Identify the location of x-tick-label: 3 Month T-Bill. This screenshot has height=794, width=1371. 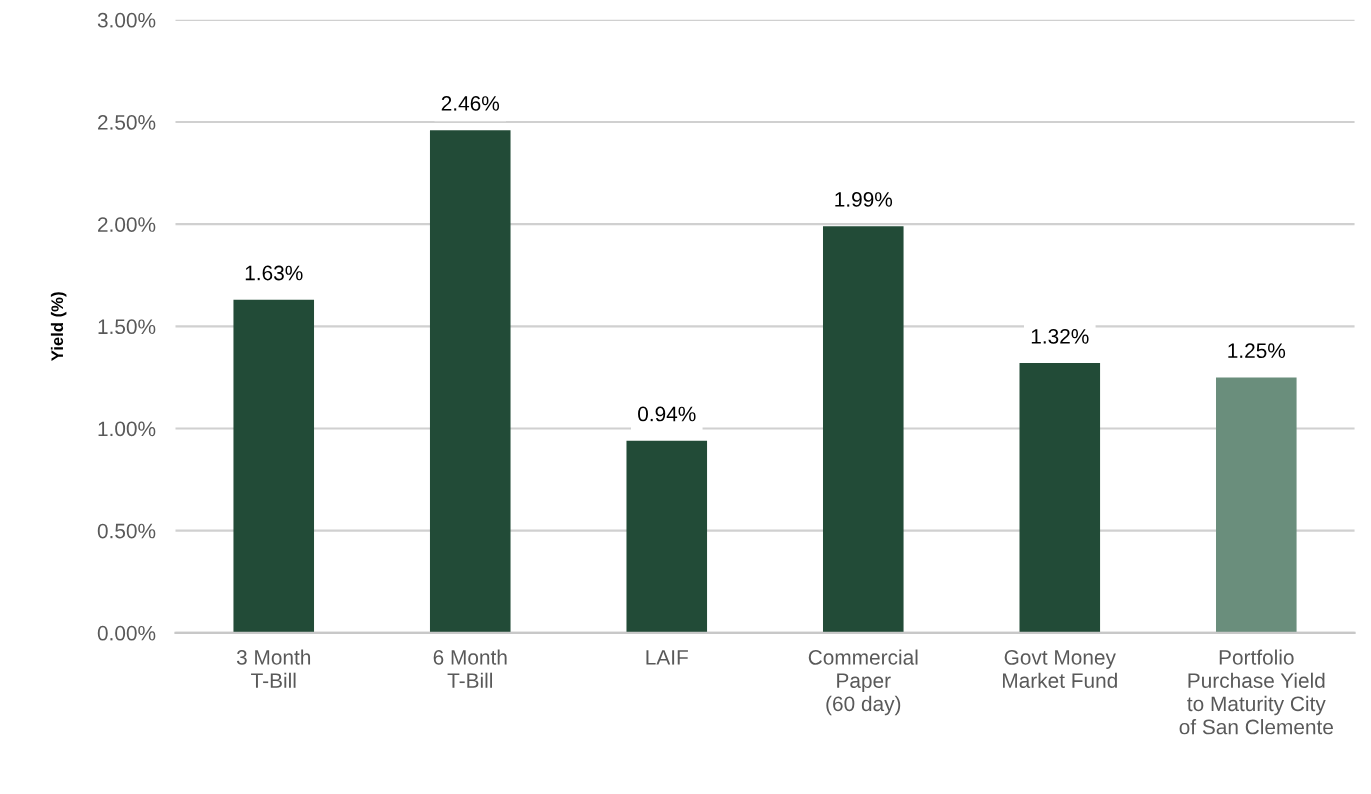
(273, 668).